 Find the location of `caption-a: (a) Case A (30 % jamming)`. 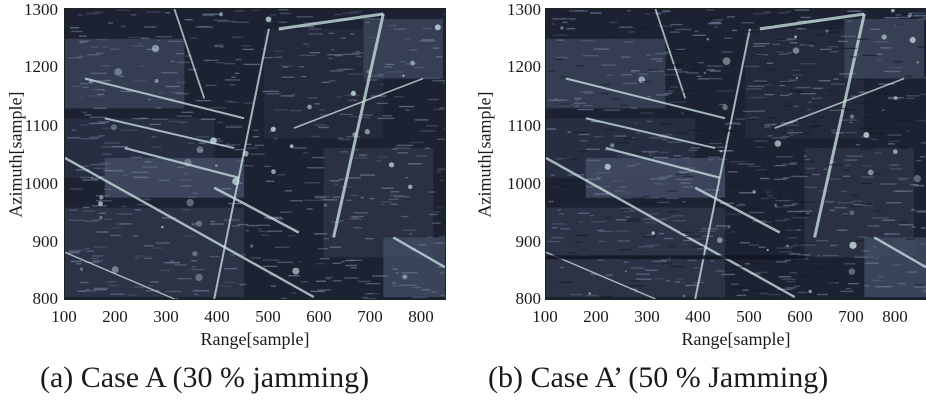

caption-a: (a) Case A (30 % jamming) is located at coordinates (205, 377).